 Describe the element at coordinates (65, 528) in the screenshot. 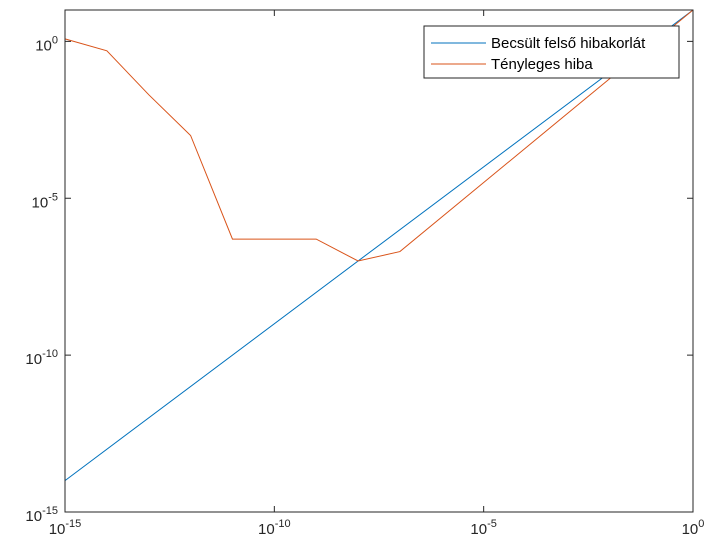

I see `x-tick-label: 10⁻¹⁵` at that location.